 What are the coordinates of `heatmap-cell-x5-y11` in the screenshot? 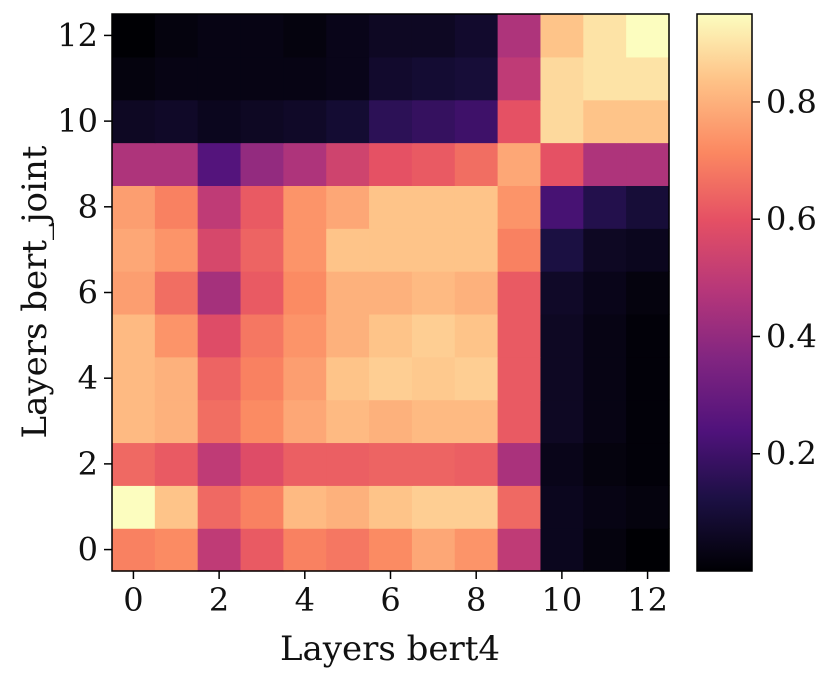 It's located at (348, 78).